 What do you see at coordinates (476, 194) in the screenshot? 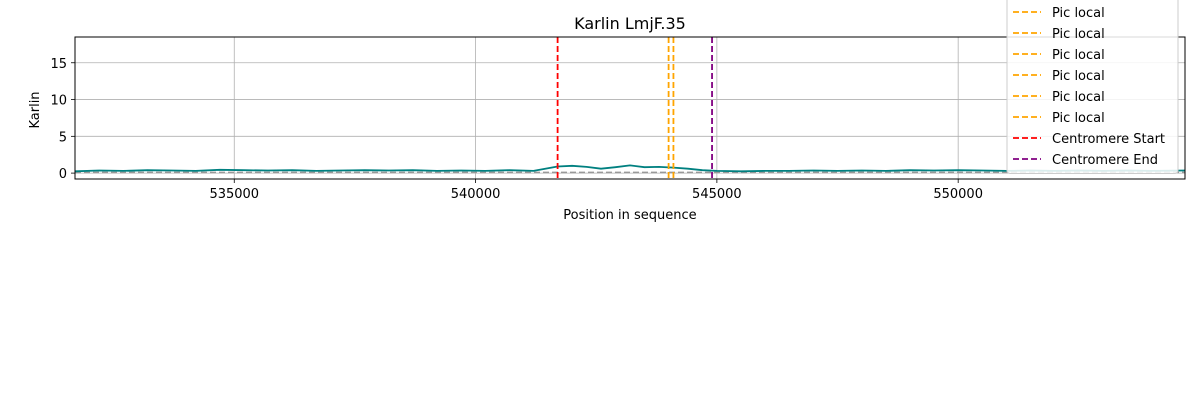
I see `x-tick-label: 540000` at bounding box center [476, 194].